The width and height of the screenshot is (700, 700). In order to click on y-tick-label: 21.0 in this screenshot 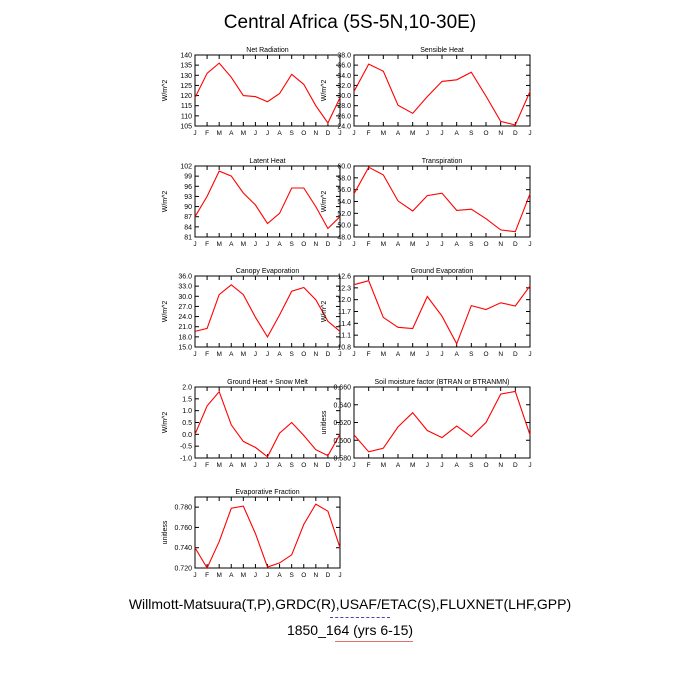, I will do `click(185, 327)`.